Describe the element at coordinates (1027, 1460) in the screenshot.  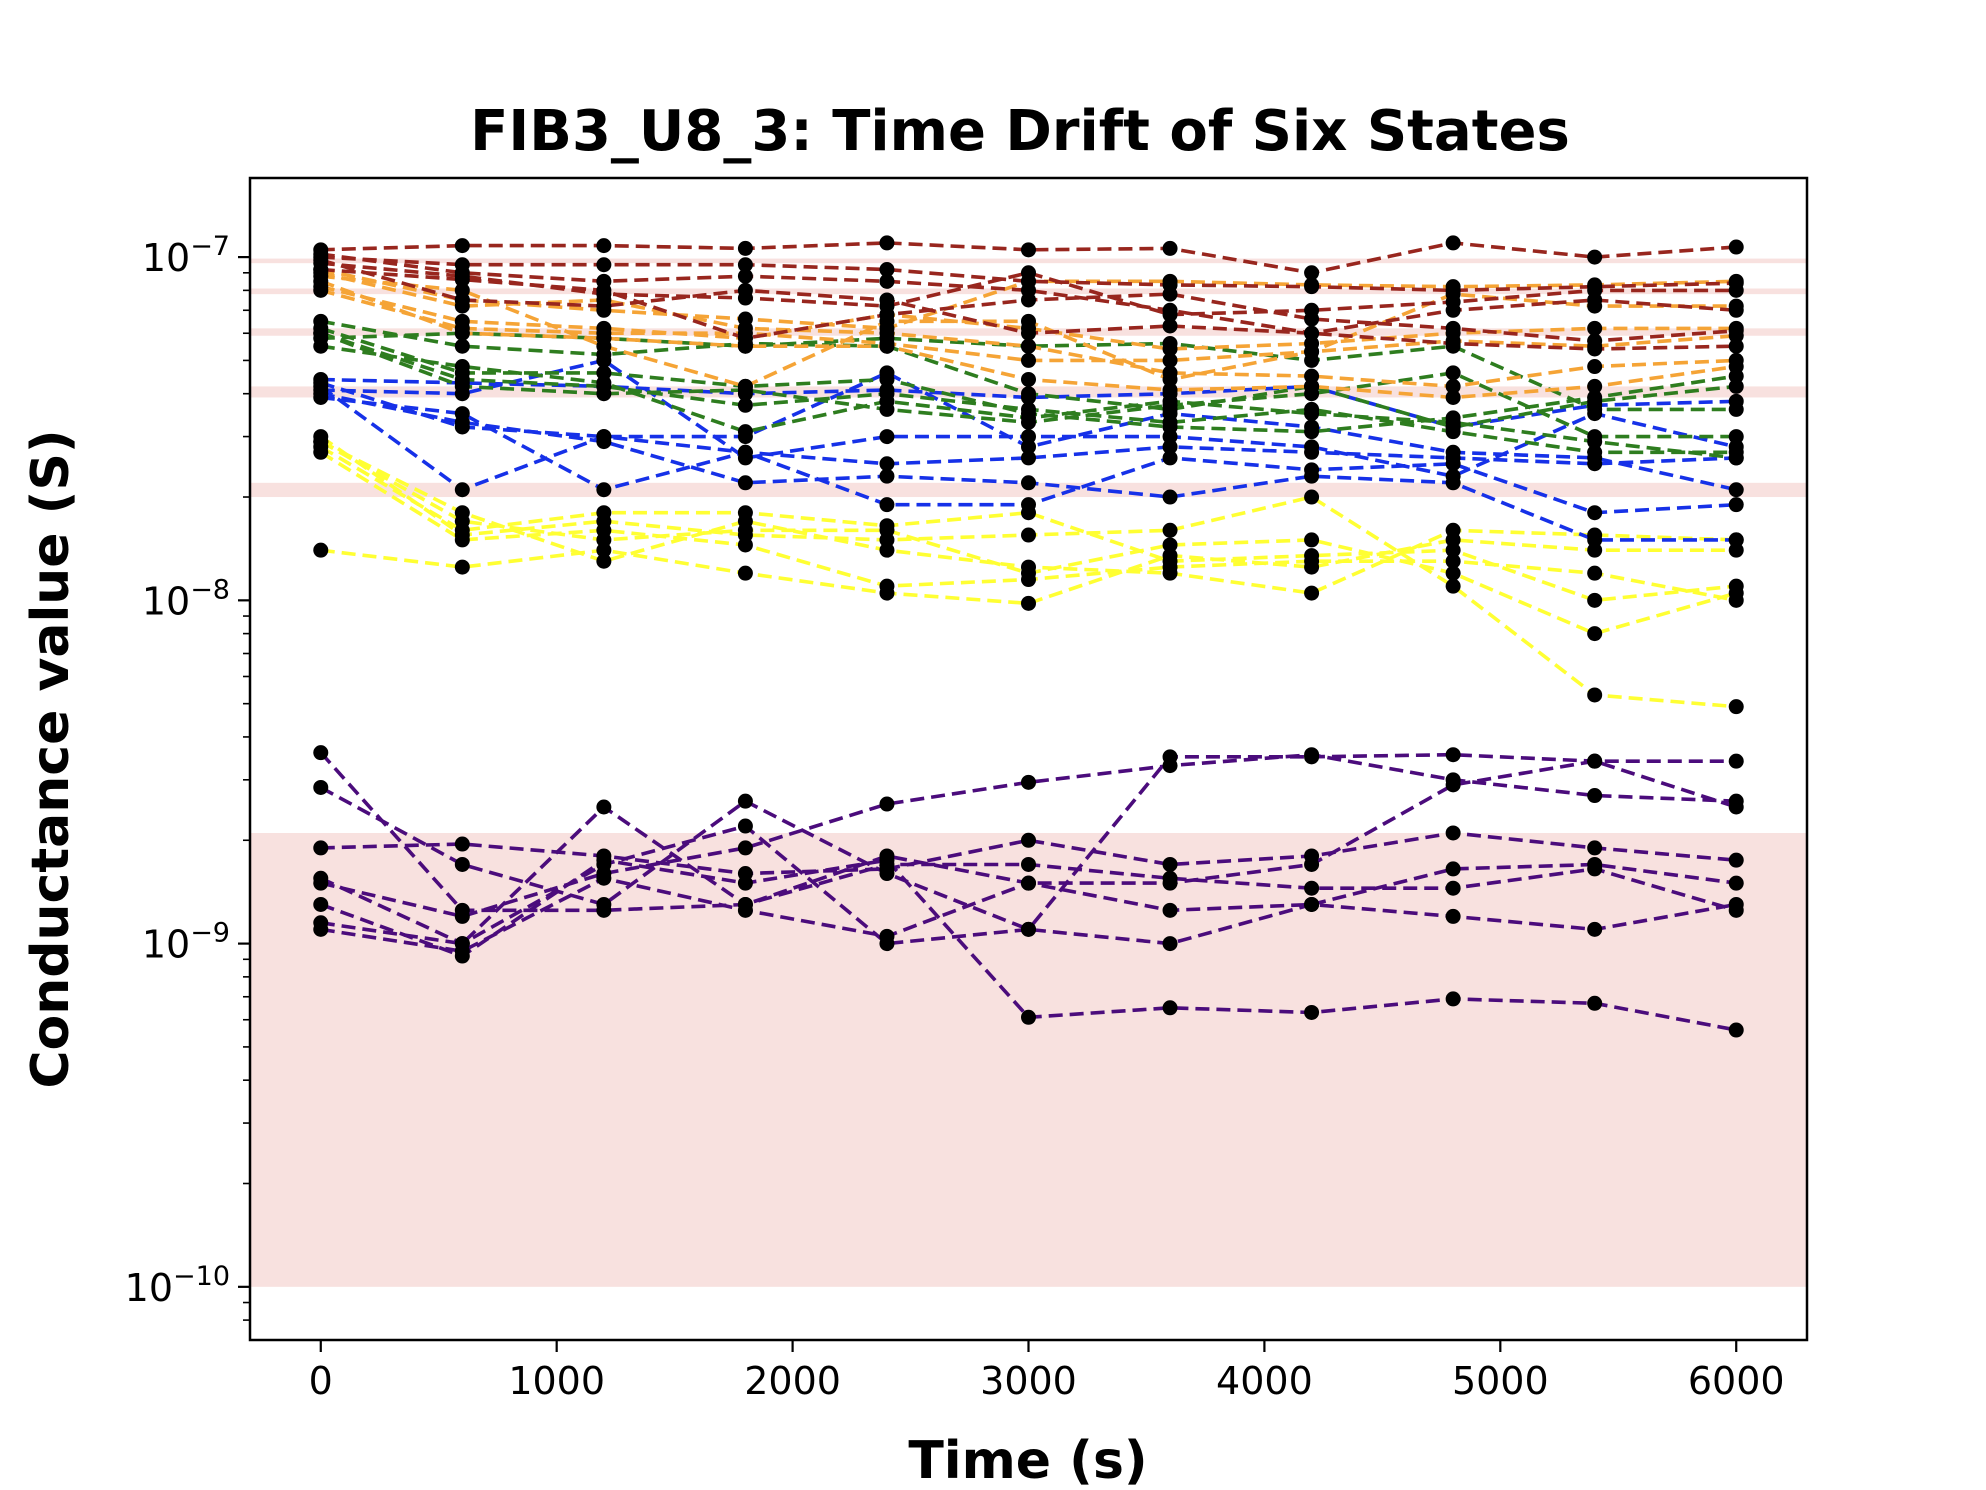
I see `x-axis-label: Time (s)` at that location.